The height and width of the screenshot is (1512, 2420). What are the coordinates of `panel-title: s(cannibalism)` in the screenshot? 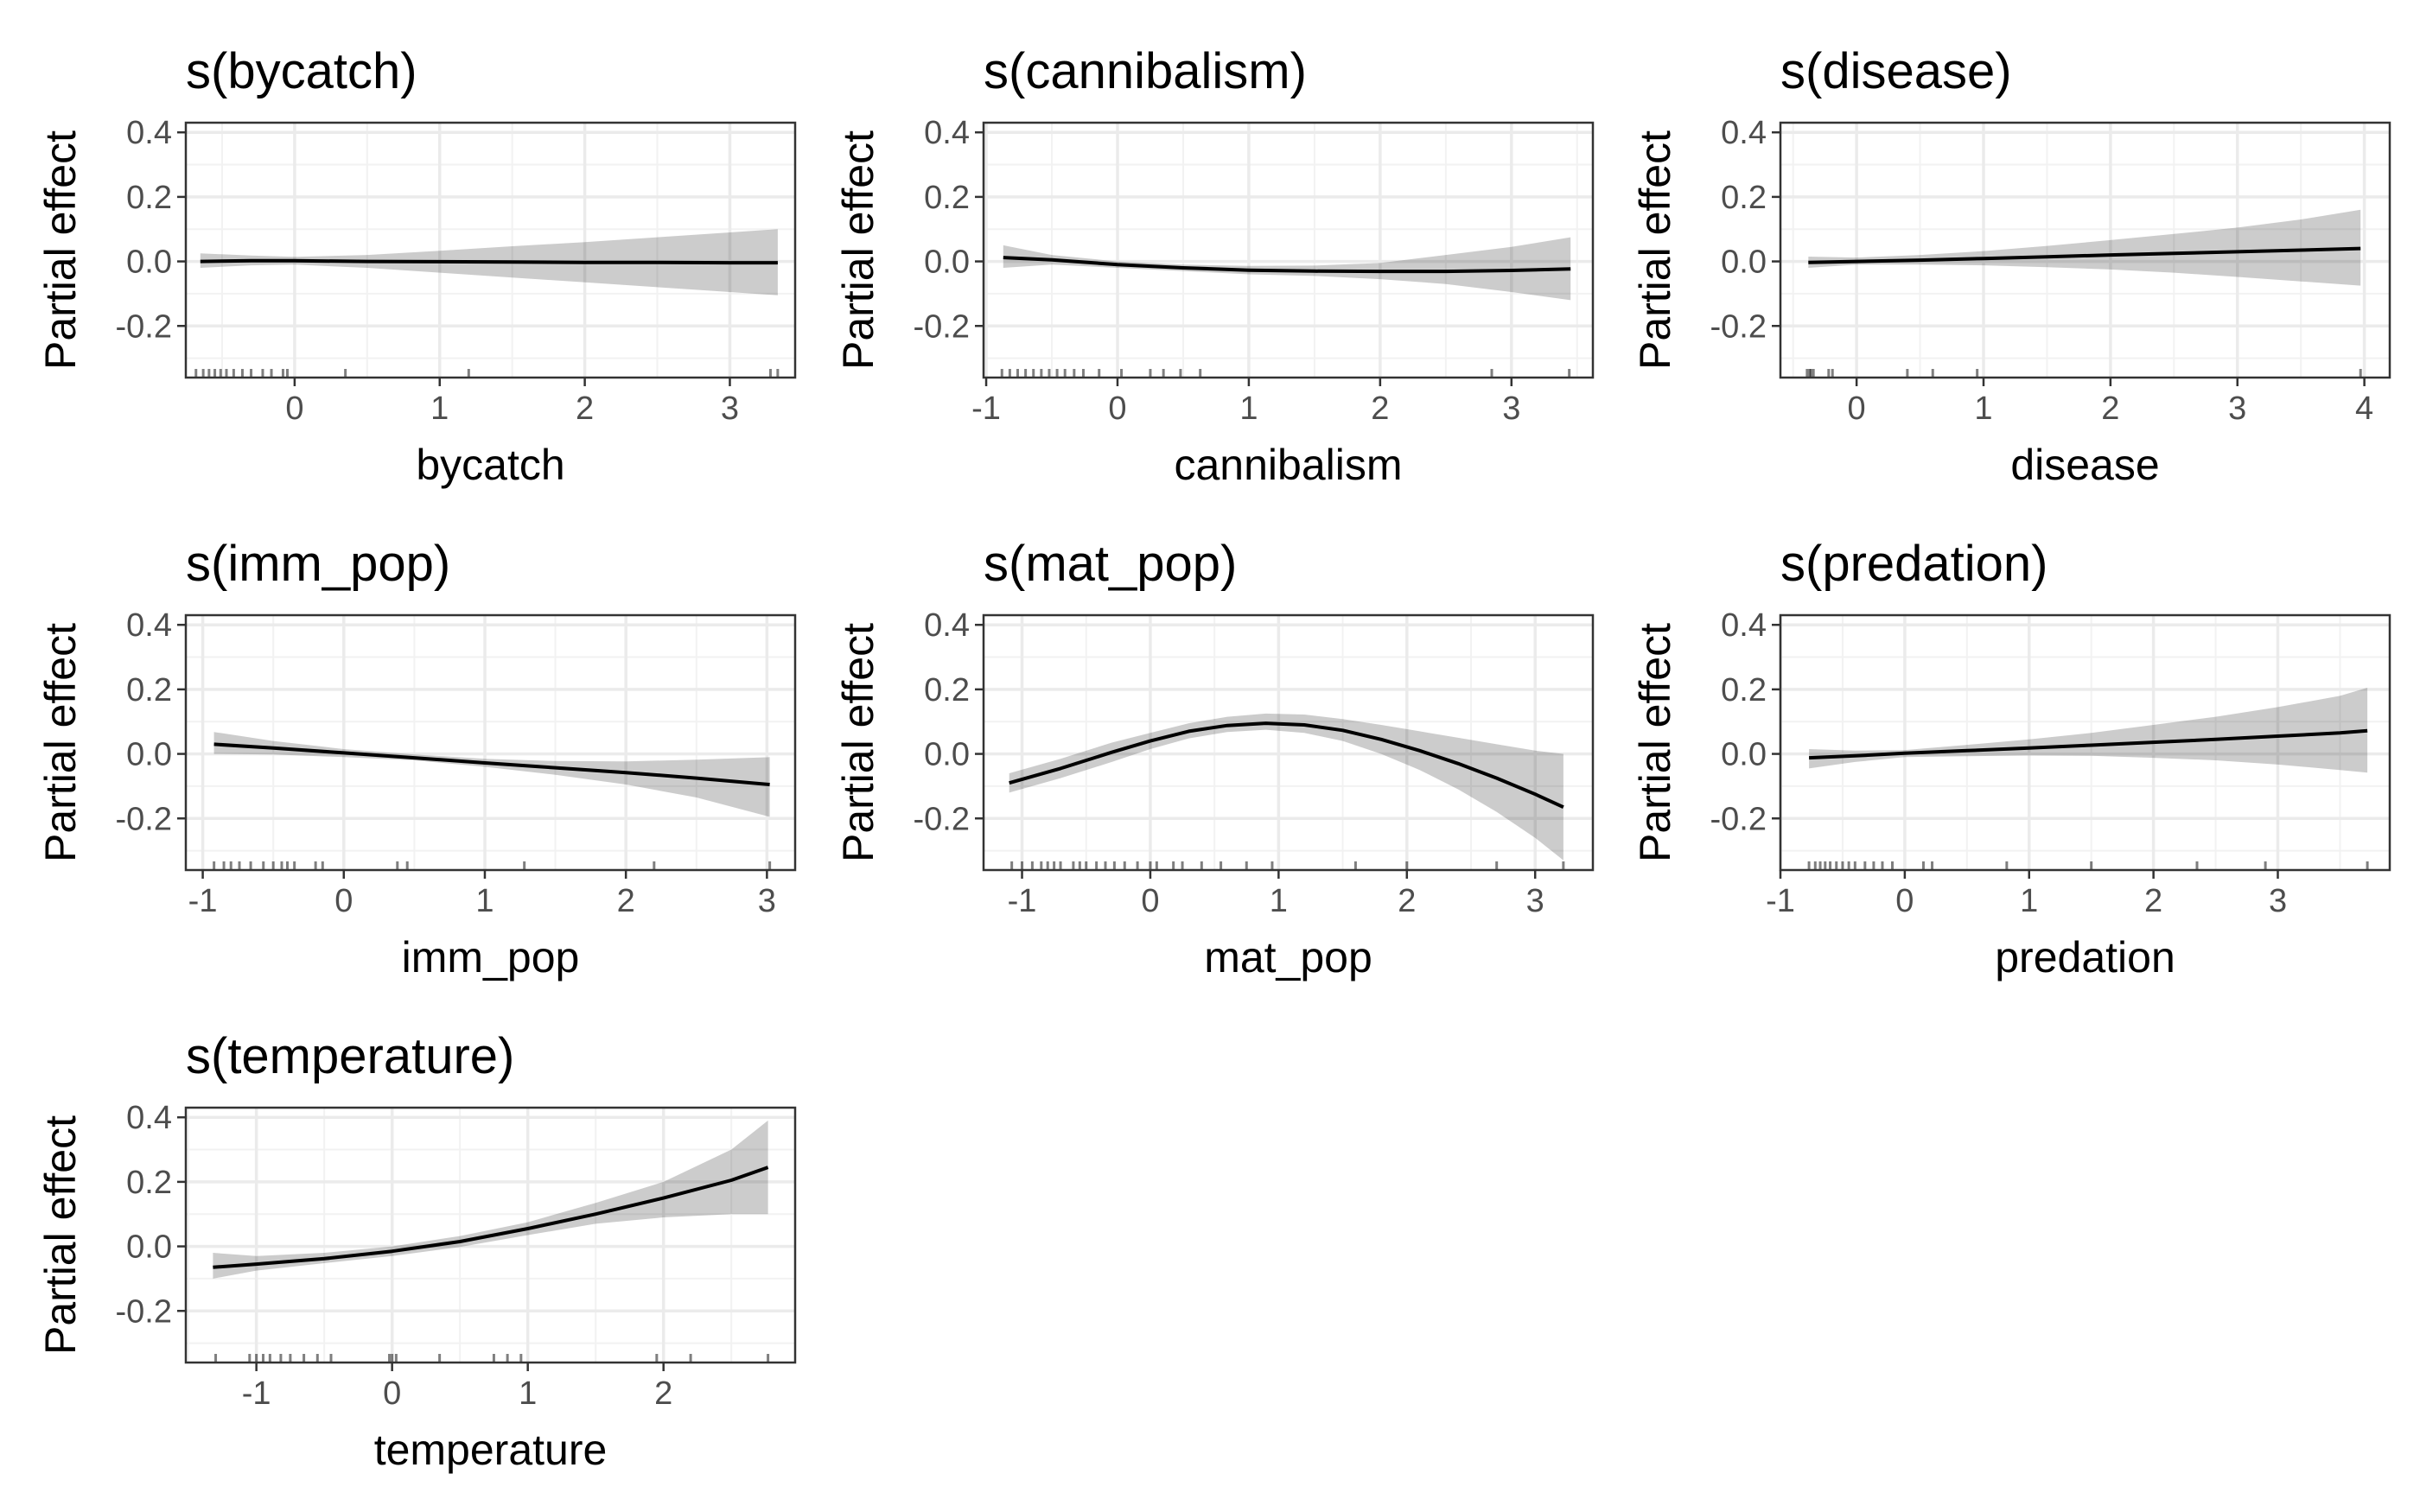 It's located at (1145, 71).